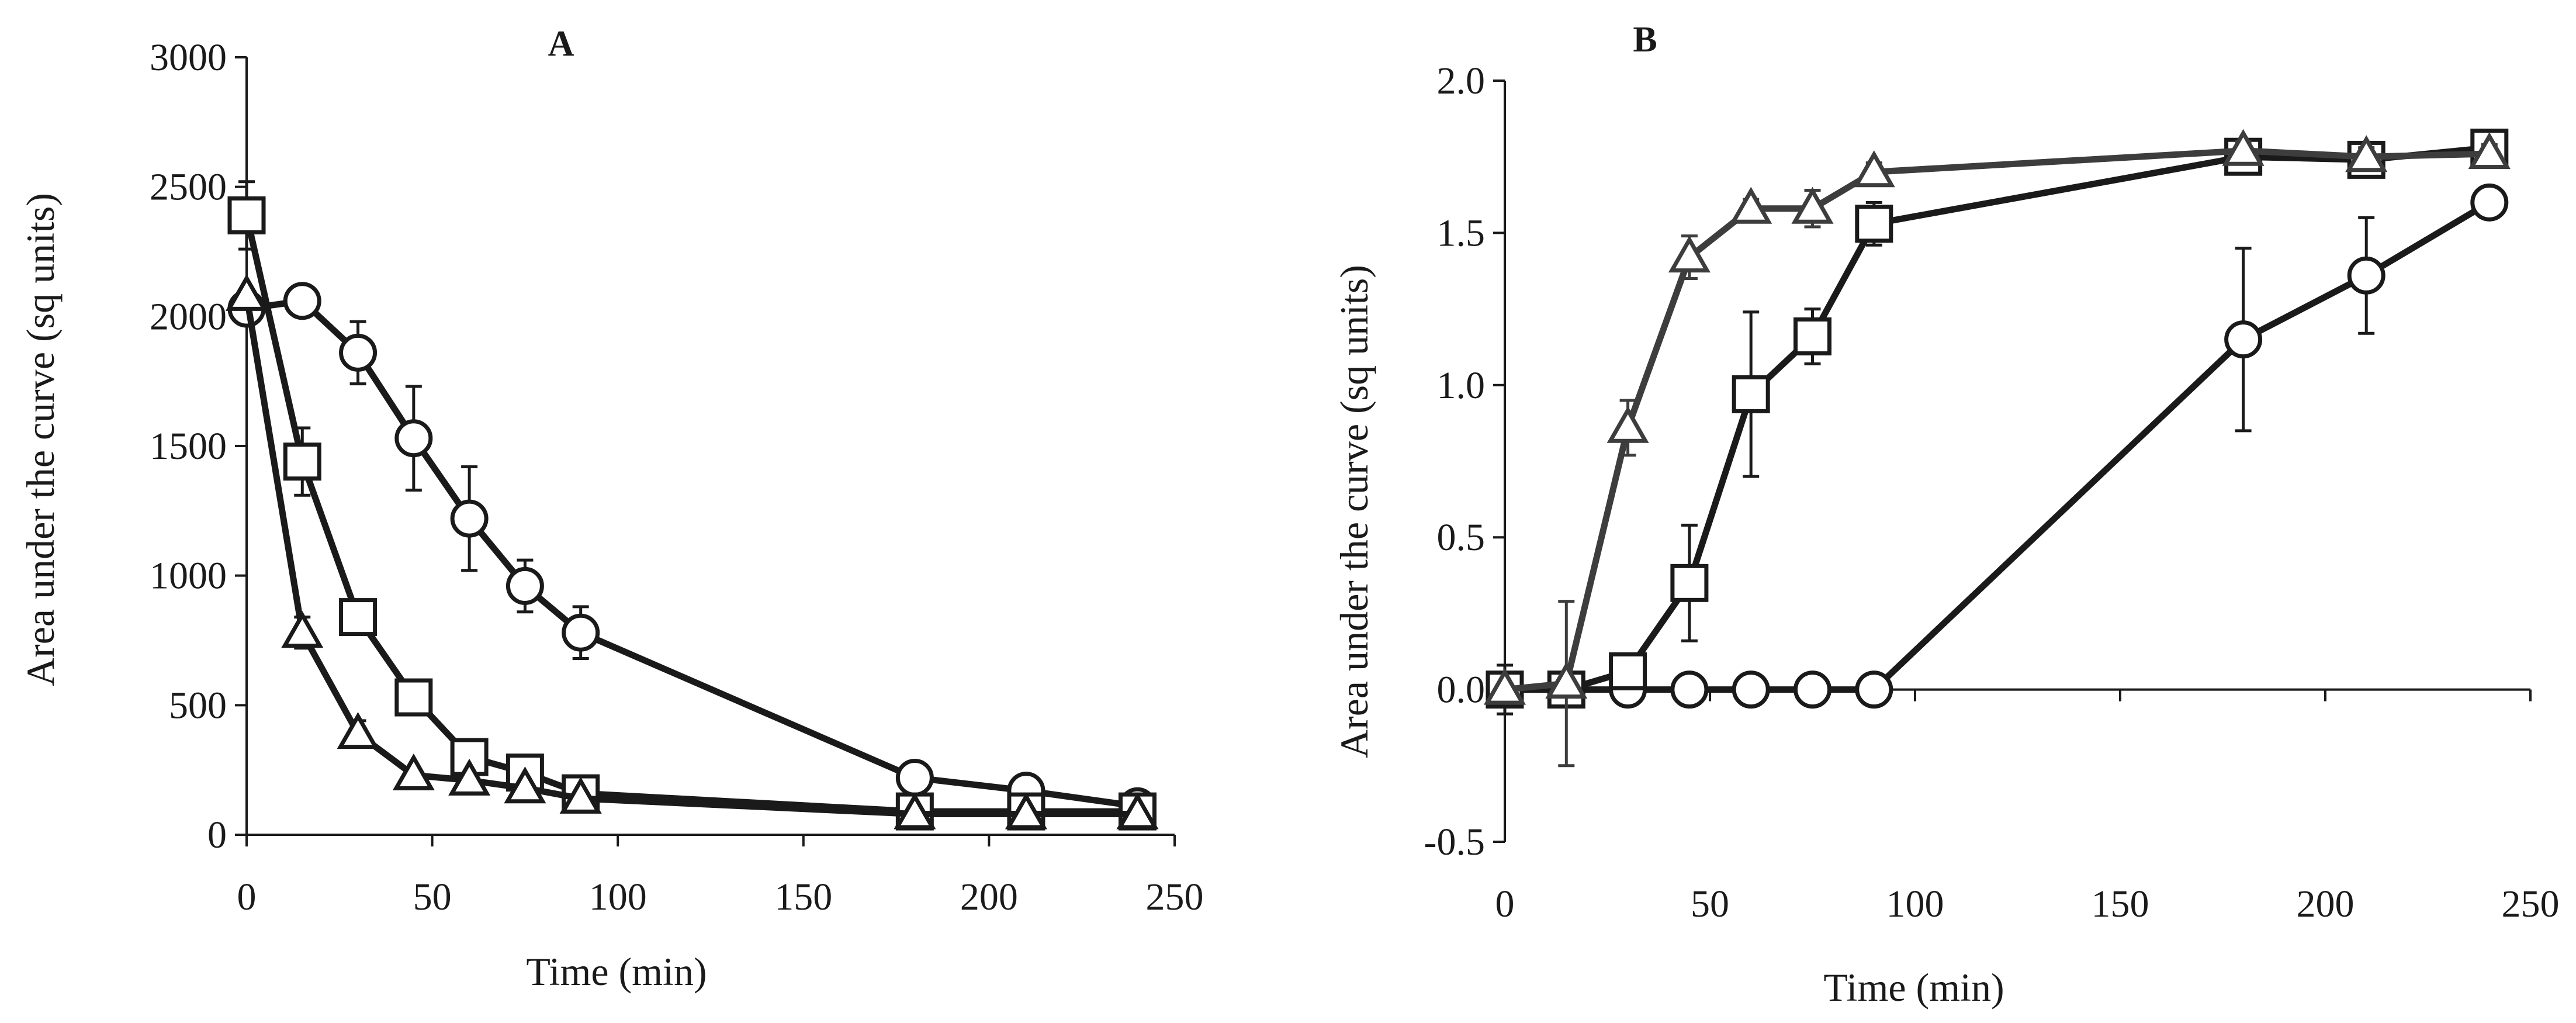 Image resolution: width=2576 pixels, height=1023 pixels. What do you see at coordinates (1462, 233) in the screenshot?
I see `y-tick-label: 1.5` at bounding box center [1462, 233].